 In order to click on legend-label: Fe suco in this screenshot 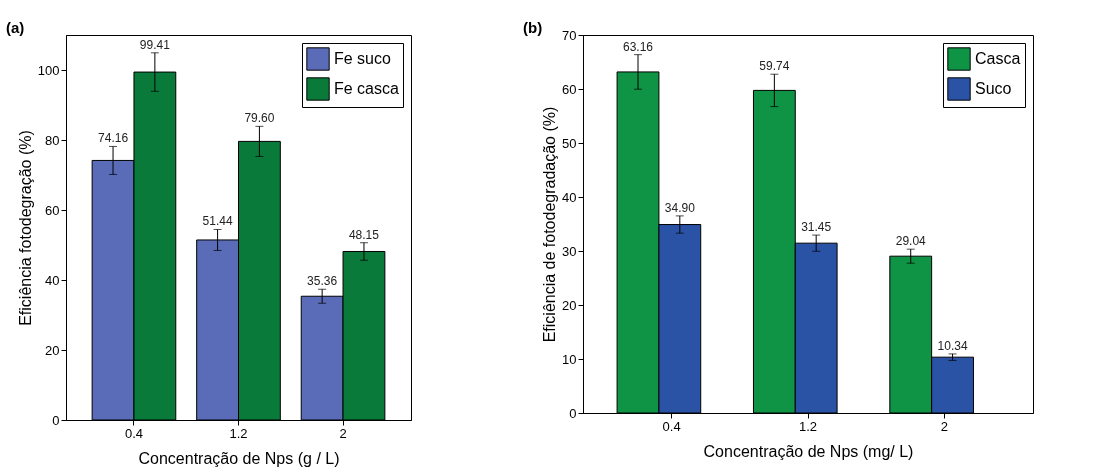, I will do `click(363, 58)`.